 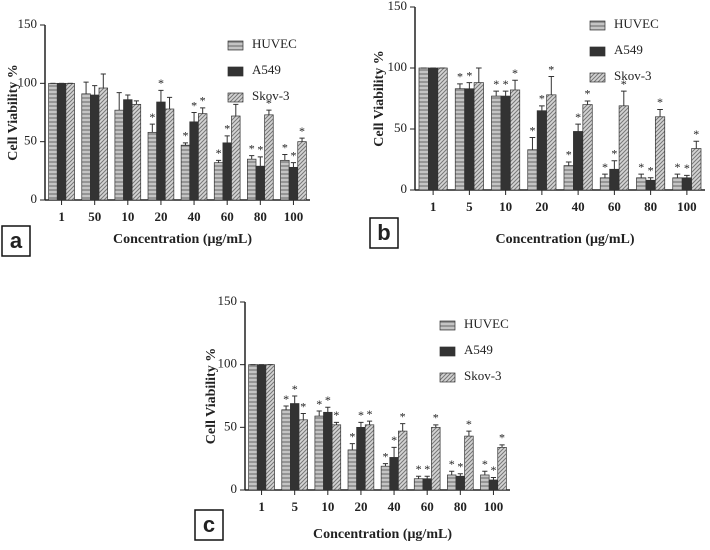 What do you see at coordinates (614, 206) in the screenshot?
I see `x-tick-label: 60` at bounding box center [614, 206].